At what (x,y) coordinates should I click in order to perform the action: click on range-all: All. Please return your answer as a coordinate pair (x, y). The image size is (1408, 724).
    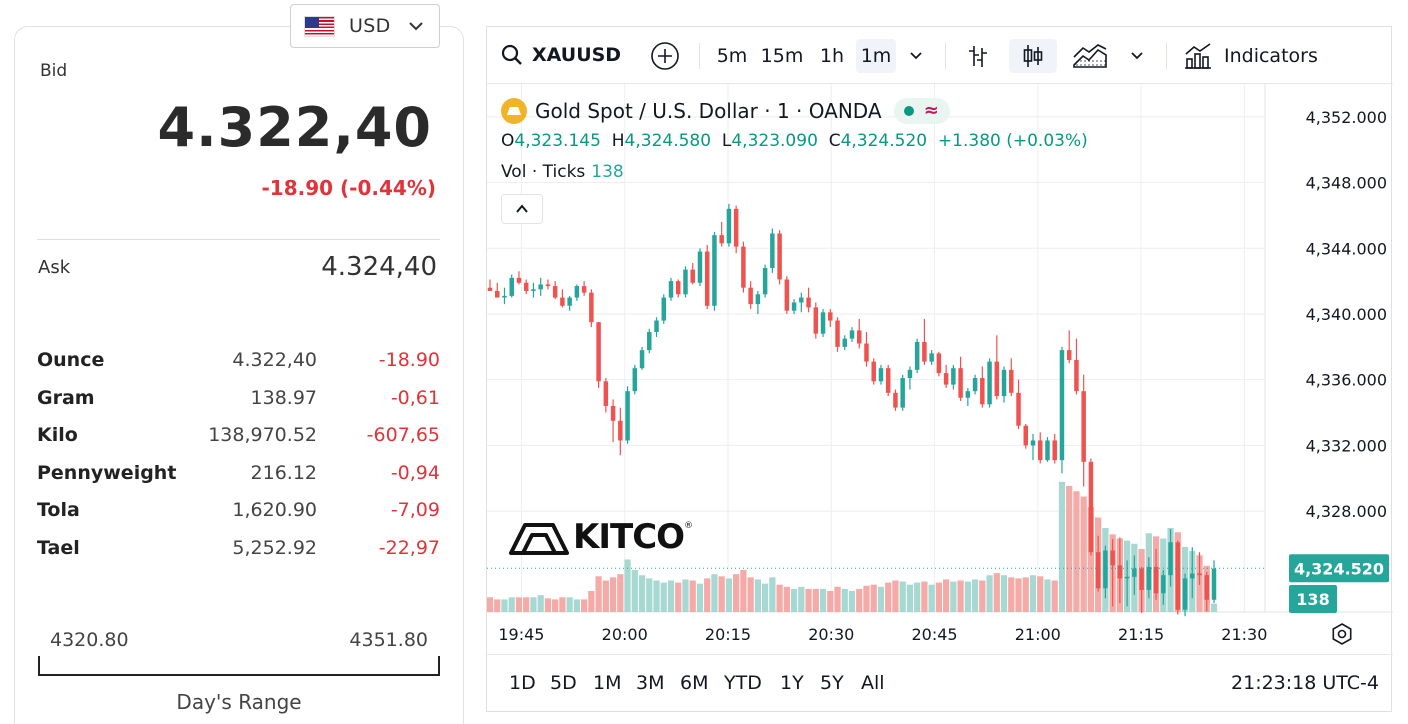
    Looking at the image, I should click on (873, 683).